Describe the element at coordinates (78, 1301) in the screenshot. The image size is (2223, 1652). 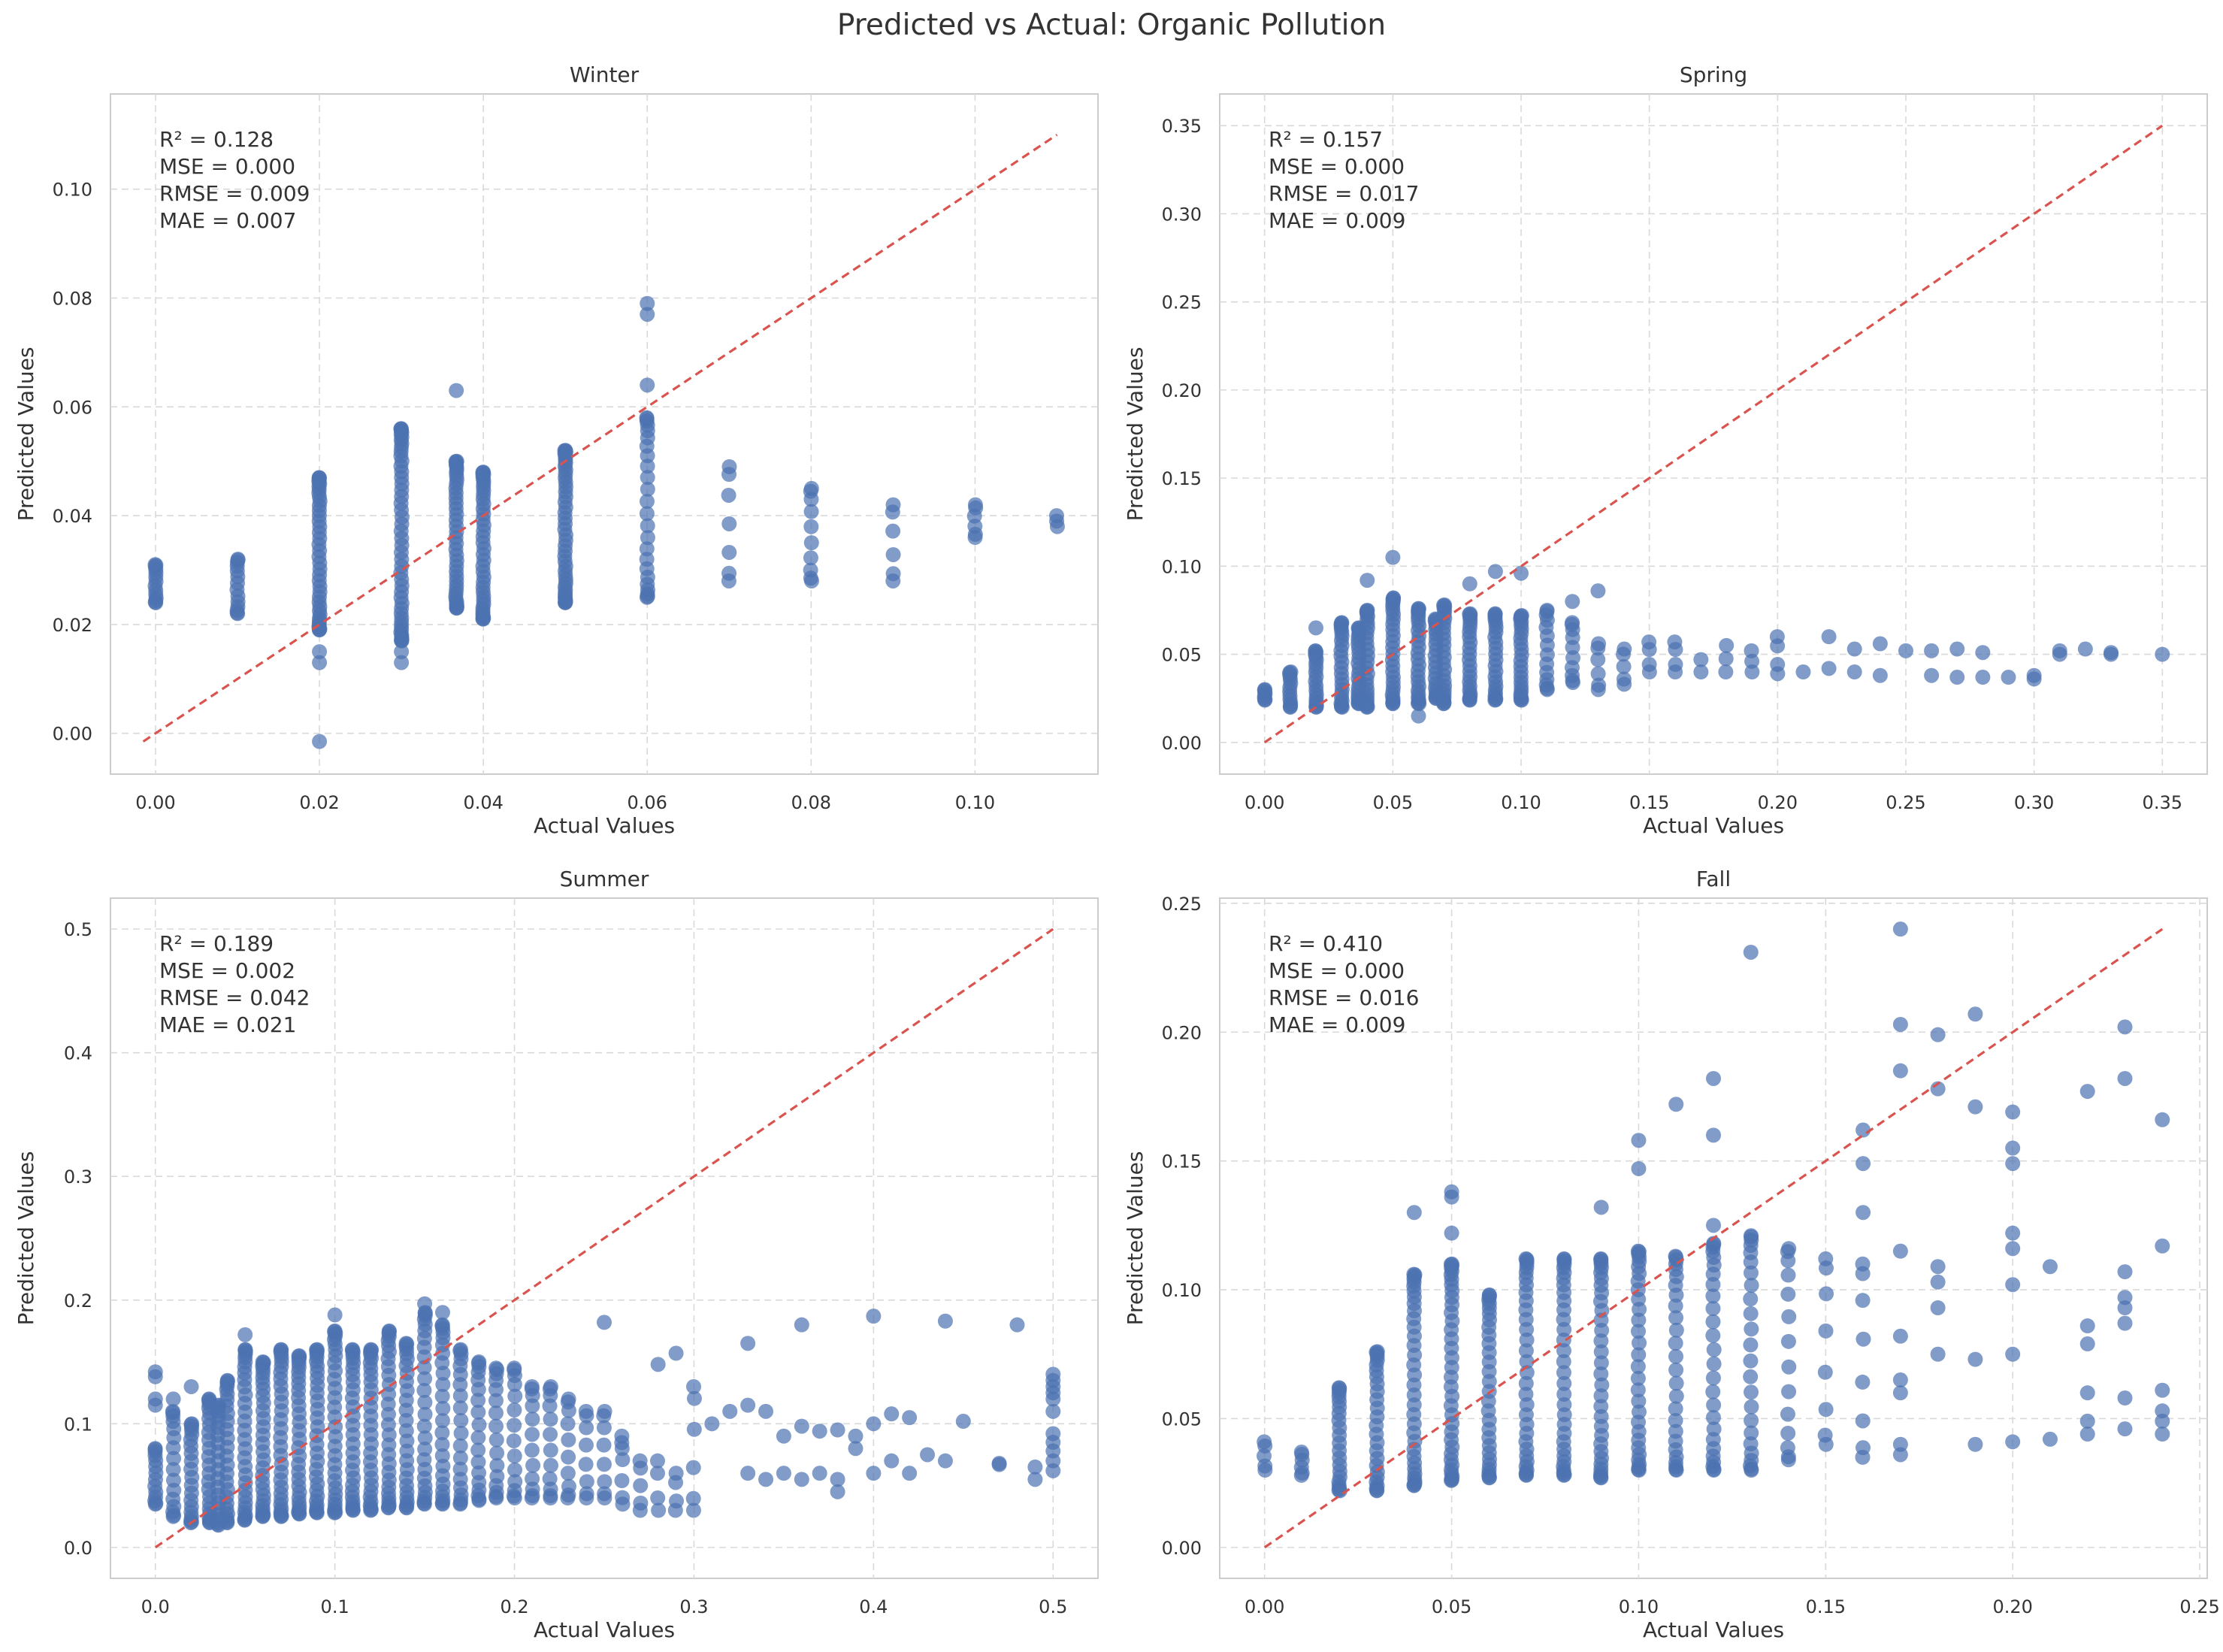
I see `y-tick-label: 0.2` at that location.